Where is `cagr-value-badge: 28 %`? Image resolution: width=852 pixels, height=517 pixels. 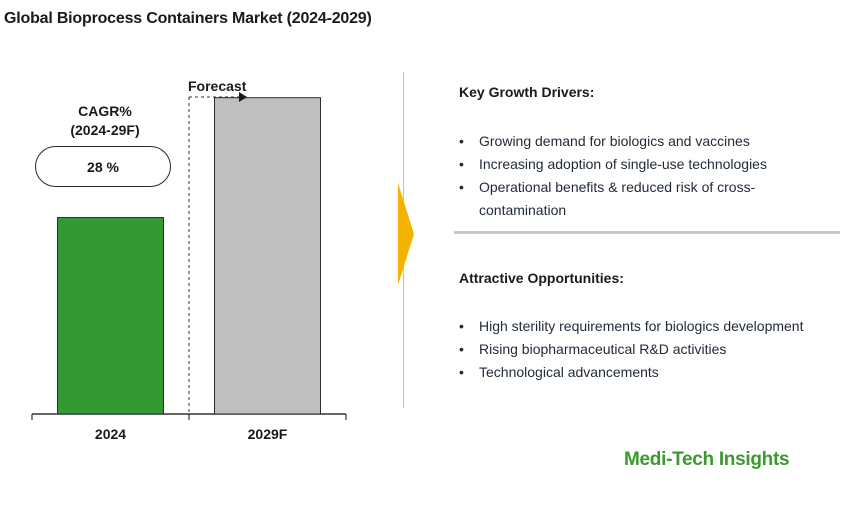 cagr-value-badge: 28 % is located at coordinates (103, 166).